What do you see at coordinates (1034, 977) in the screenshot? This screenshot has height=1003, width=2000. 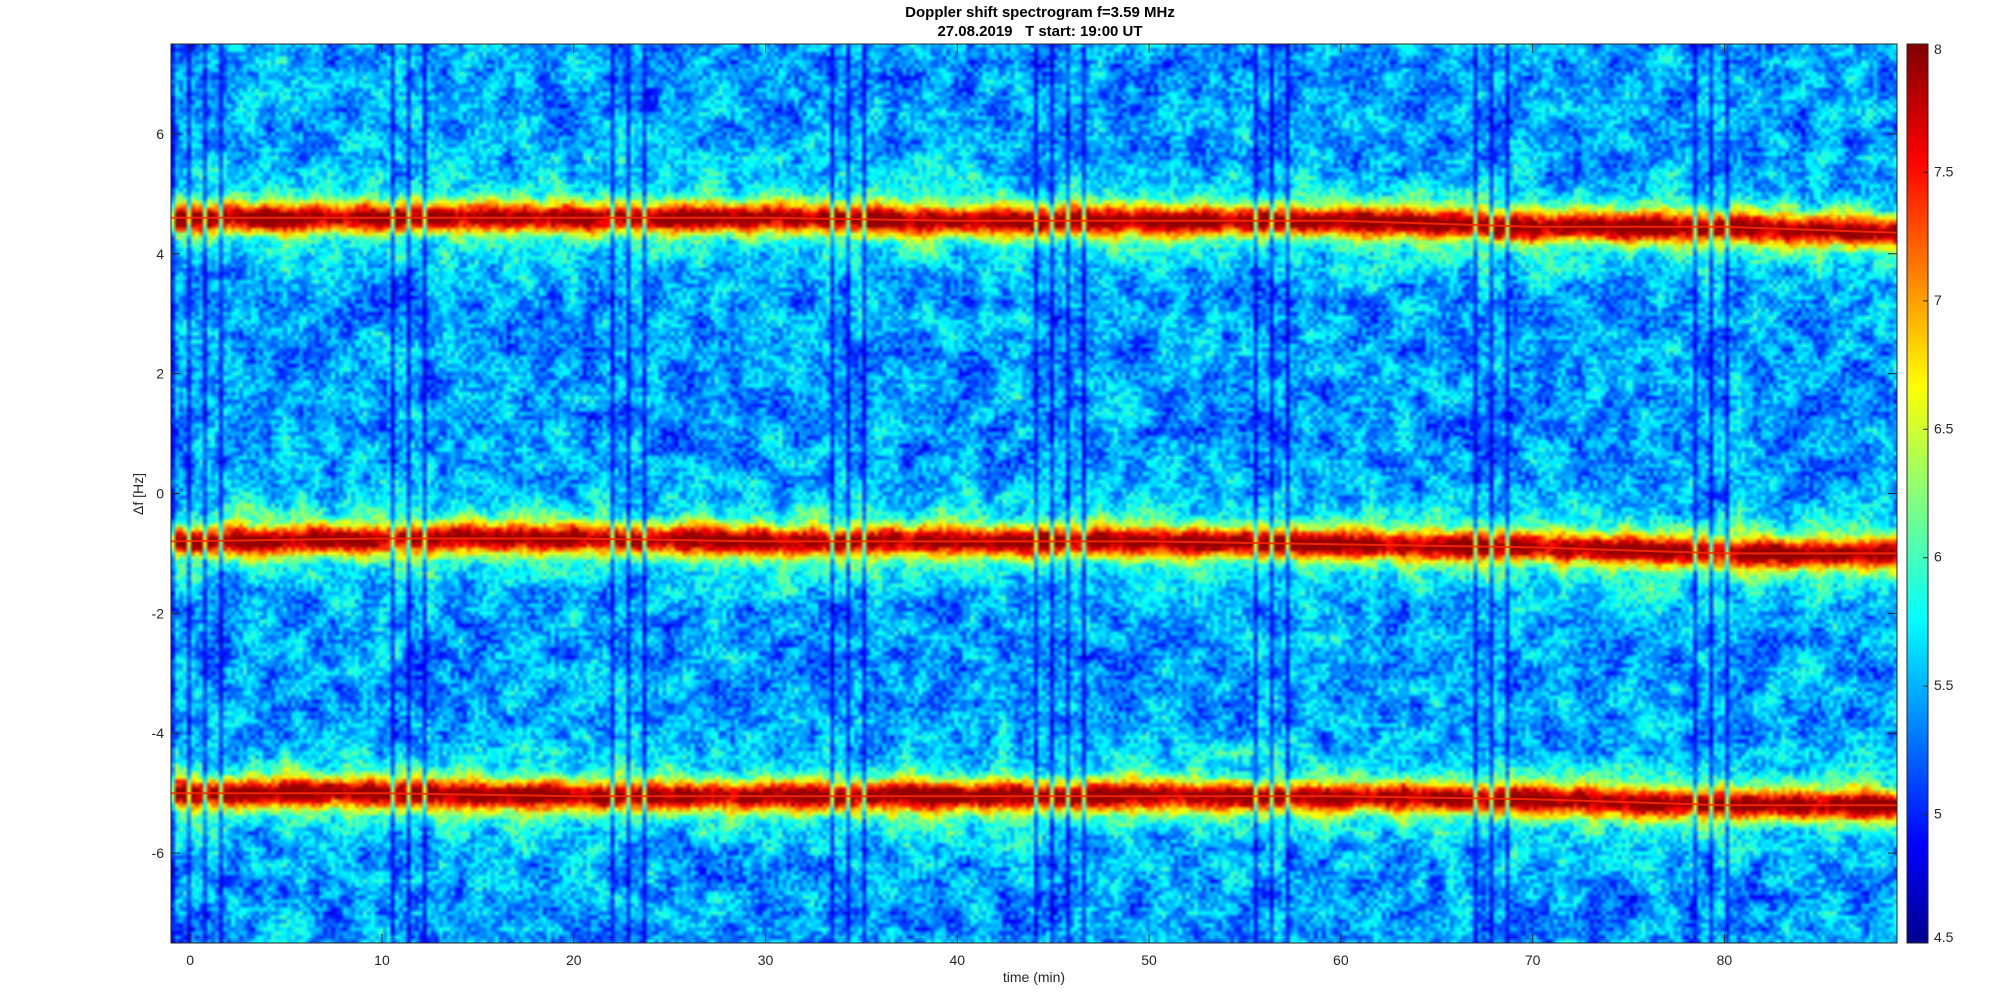 I see `x-axis-label: time (min)` at bounding box center [1034, 977].